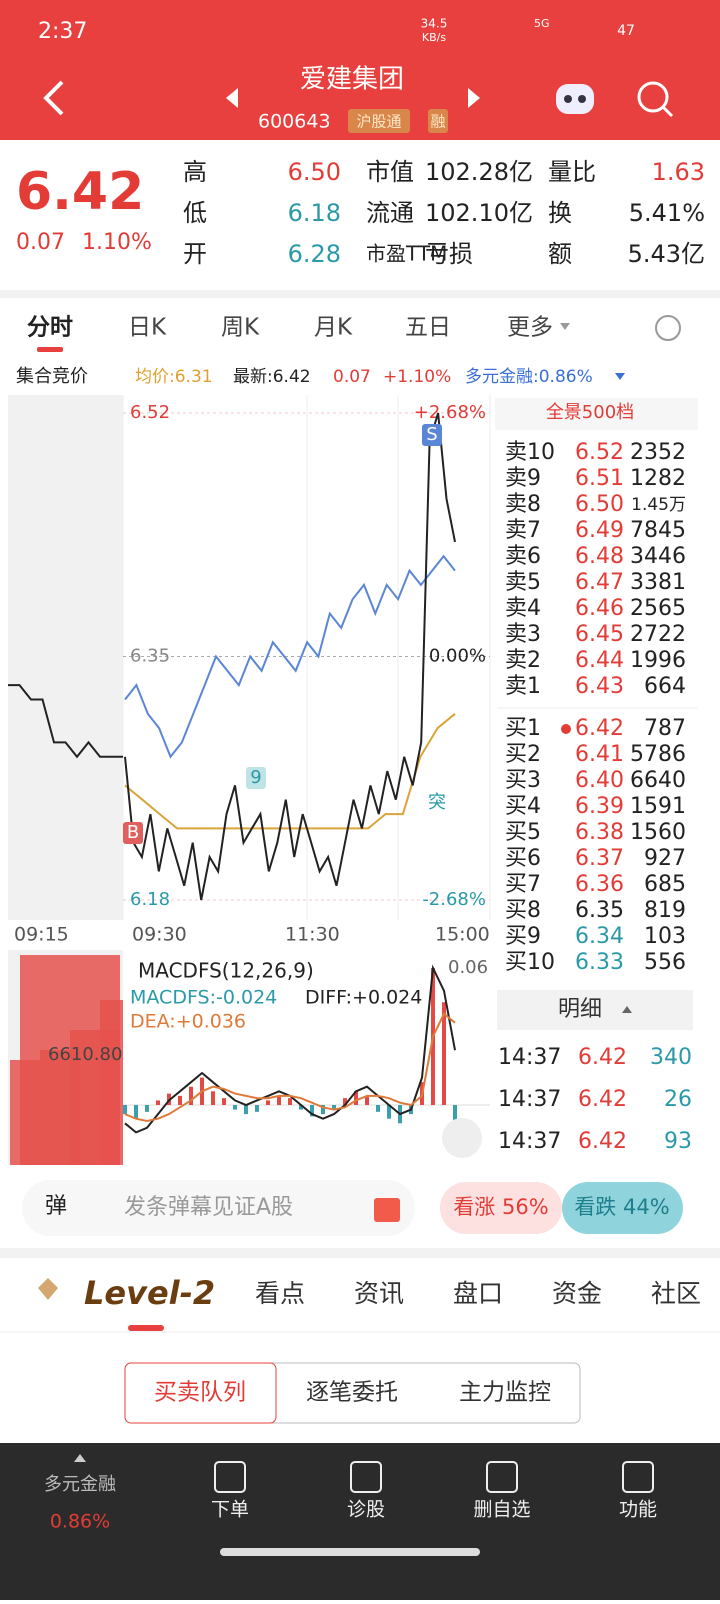  I want to click on level2-tab: 资讯, so click(379, 1293).